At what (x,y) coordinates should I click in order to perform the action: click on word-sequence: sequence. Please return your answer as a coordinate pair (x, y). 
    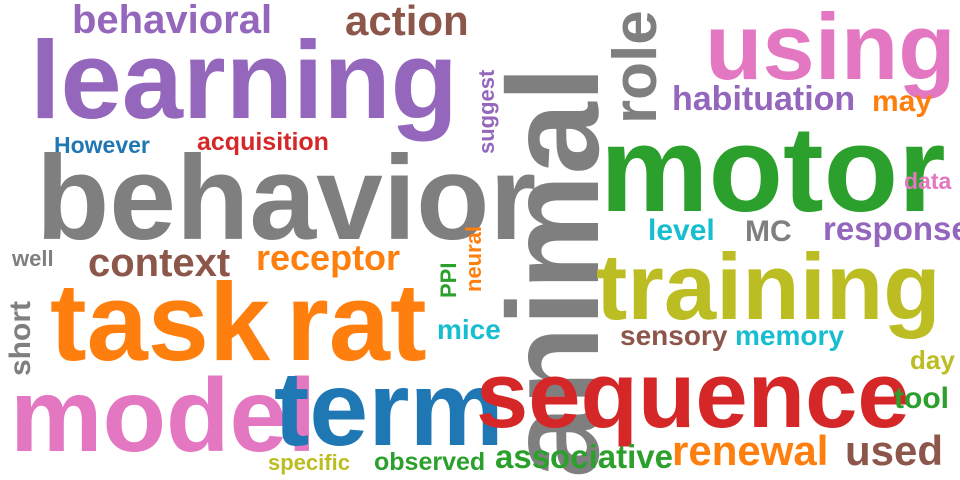
    Looking at the image, I should click on (693, 394).